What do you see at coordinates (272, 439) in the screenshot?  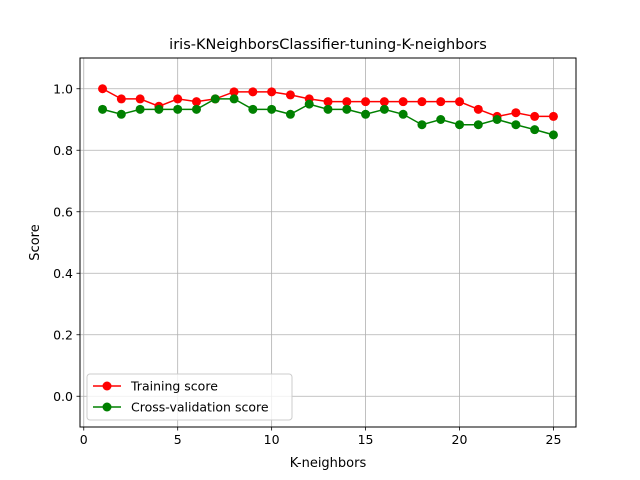 I see `x-tick-label: 10` at bounding box center [272, 439].